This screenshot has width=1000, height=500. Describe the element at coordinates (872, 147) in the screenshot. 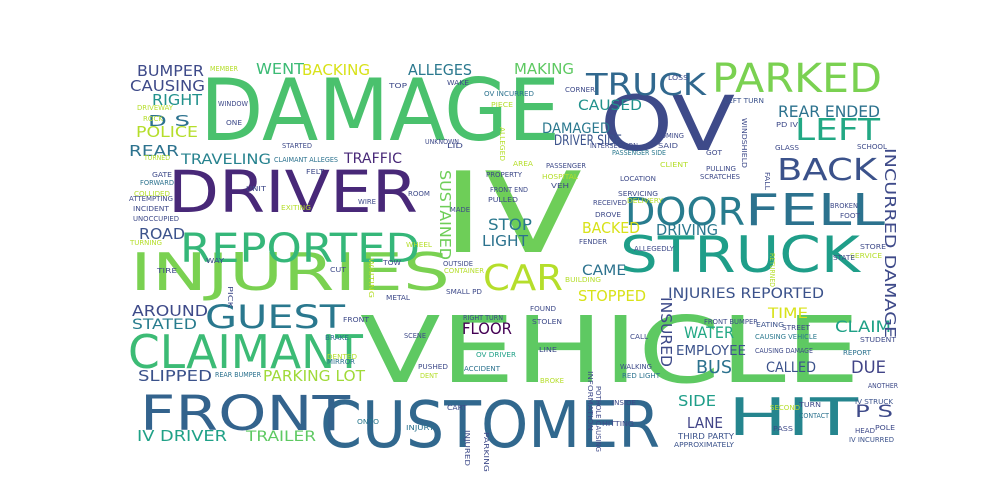

I see `word-school: SCHOOL` at that location.